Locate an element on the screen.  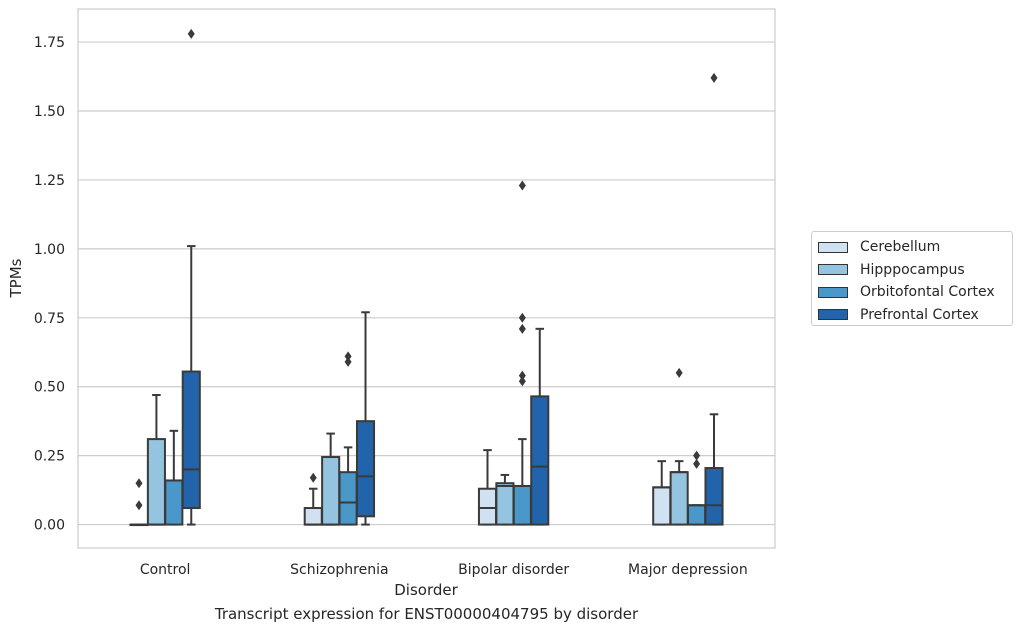
x-axis-title: Disorder is located at coordinates (426, 590).